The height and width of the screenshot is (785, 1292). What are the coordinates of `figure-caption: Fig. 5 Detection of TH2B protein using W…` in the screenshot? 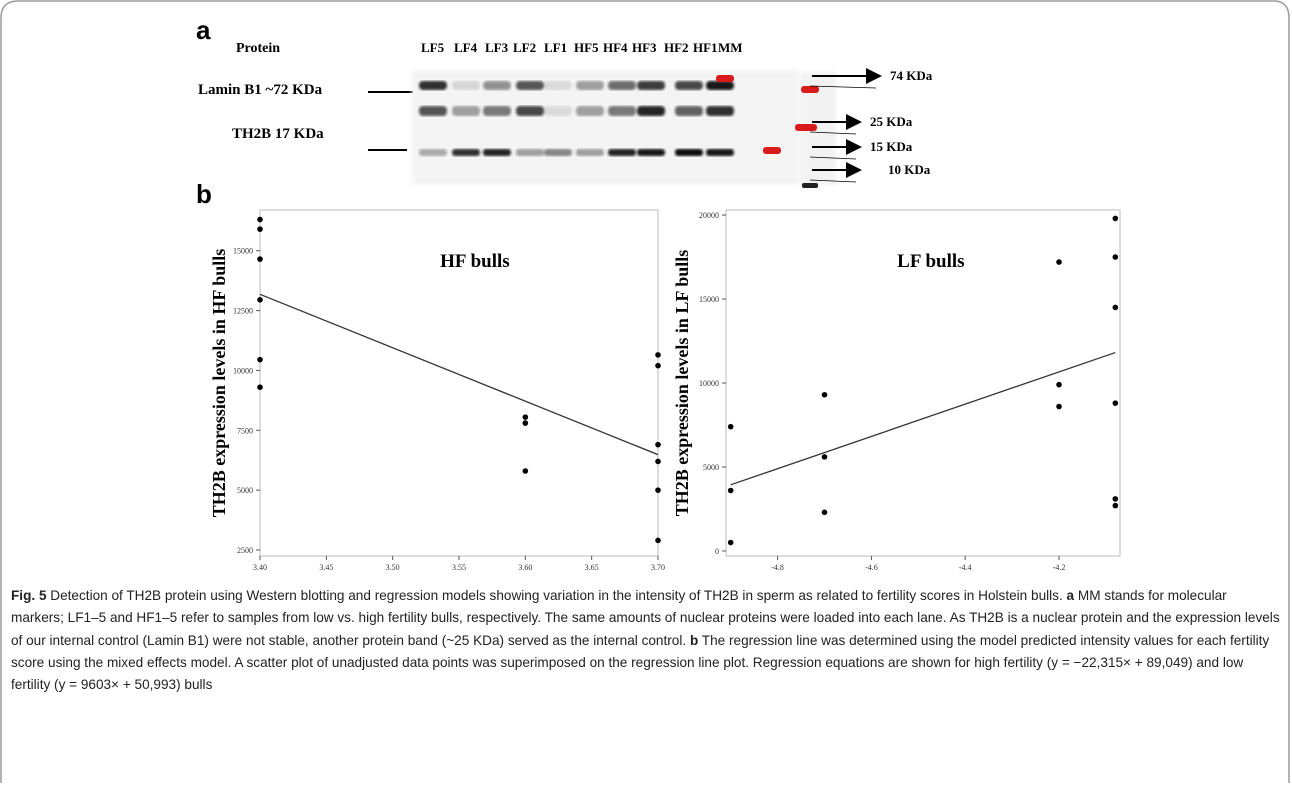 It's located at (646, 640).